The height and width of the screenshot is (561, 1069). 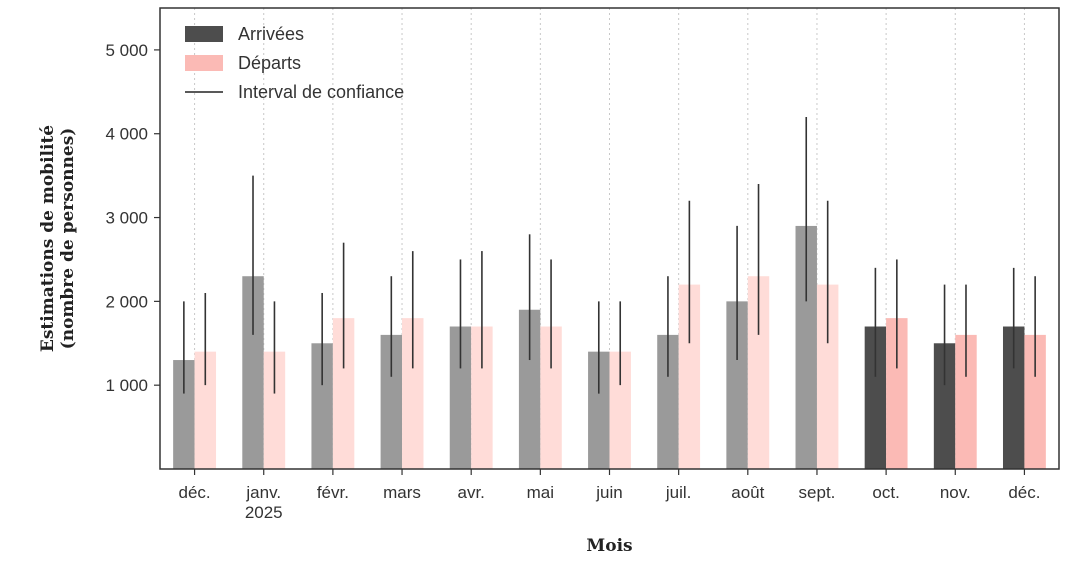 What do you see at coordinates (321, 92) in the screenshot?
I see `legend-label: Interval de confiance` at bounding box center [321, 92].